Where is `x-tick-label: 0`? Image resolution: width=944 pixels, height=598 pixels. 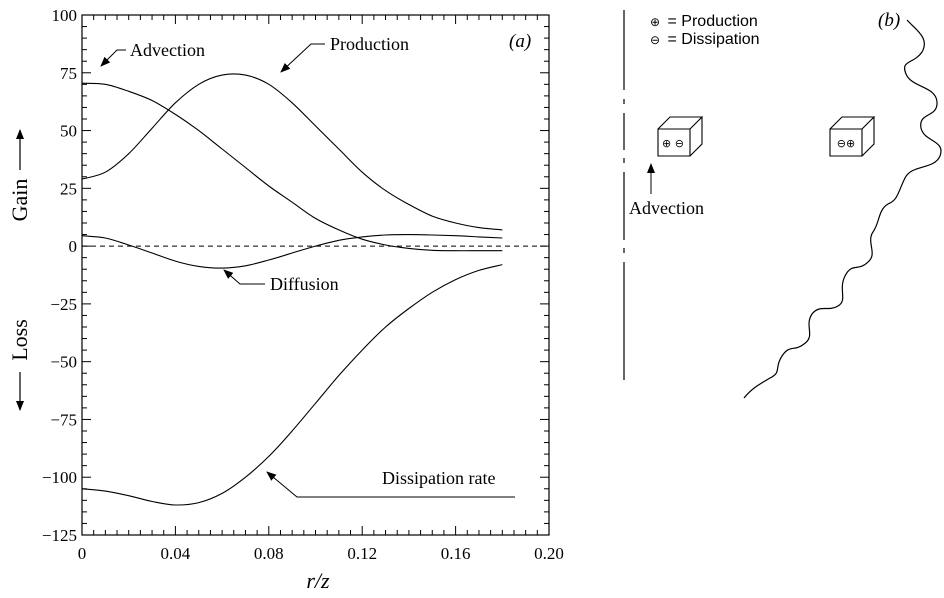
x-tick-label: 0 is located at coordinates (82, 553).